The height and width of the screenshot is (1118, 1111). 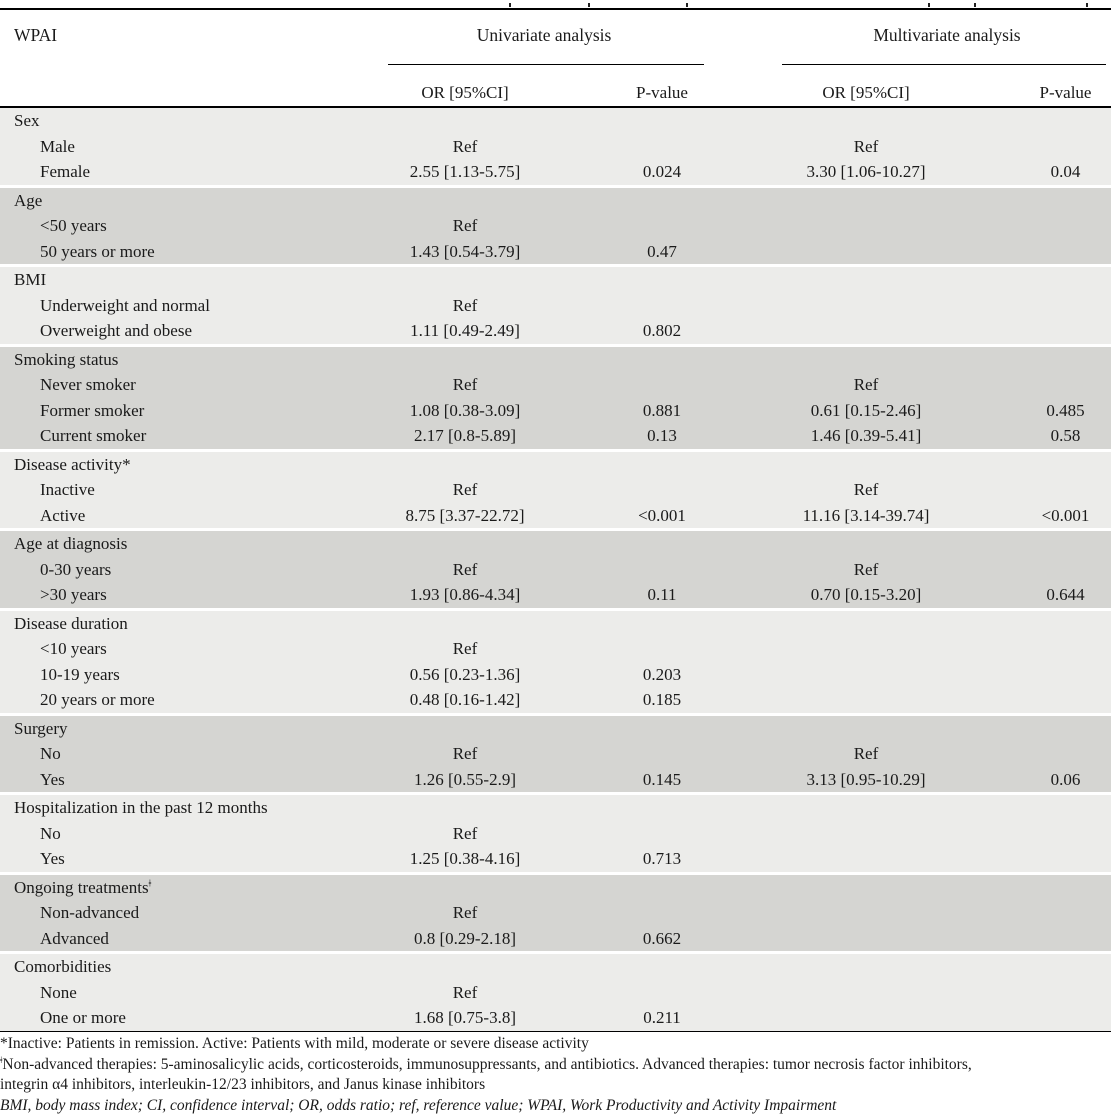 I want to click on row-label: Underweight and normal, so click(x=125, y=305).